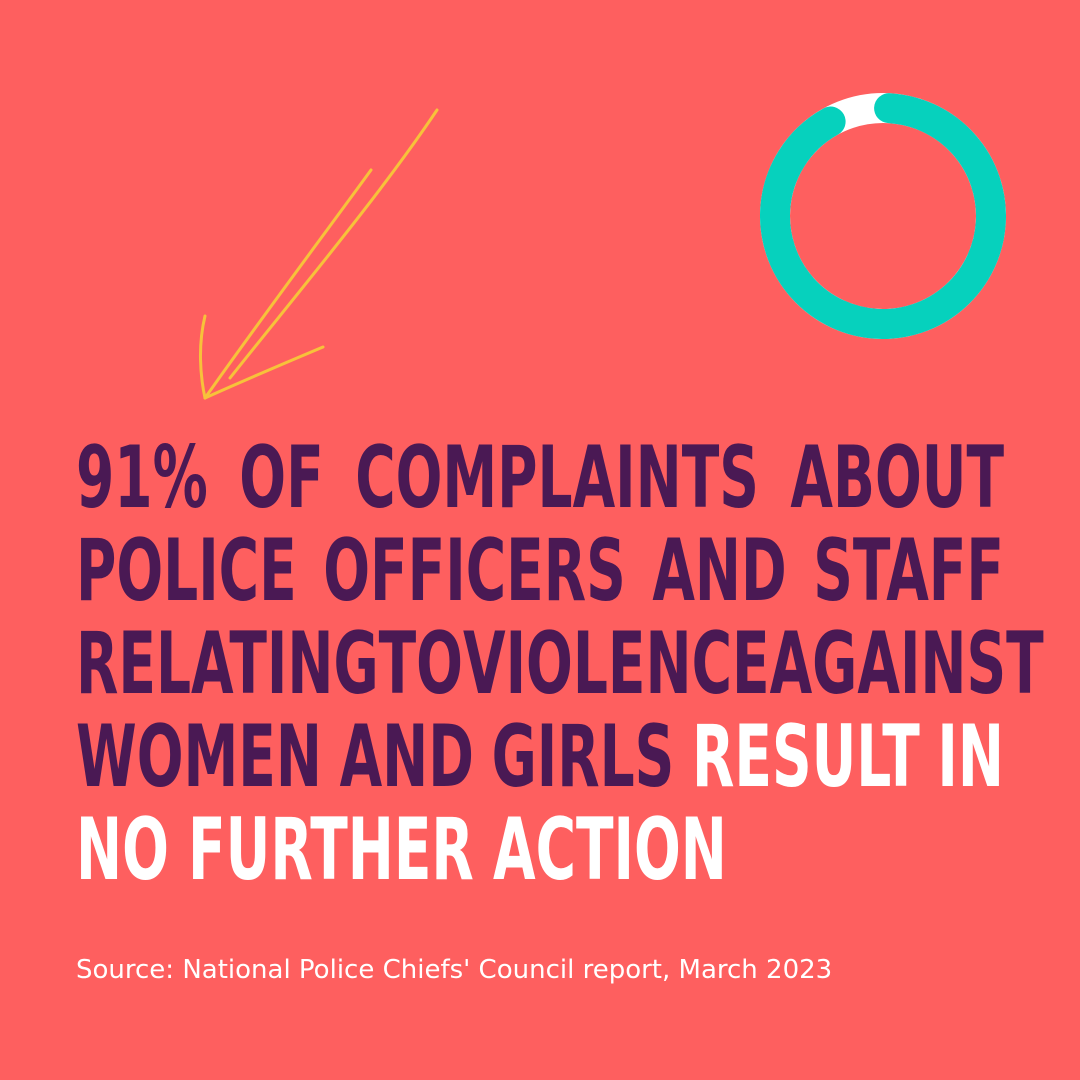 The width and height of the screenshot is (1080, 1080). What do you see at coordinates (557, 478) in the screenshot?
I see `headline-word: complaints` at bounding box center [557, 478].